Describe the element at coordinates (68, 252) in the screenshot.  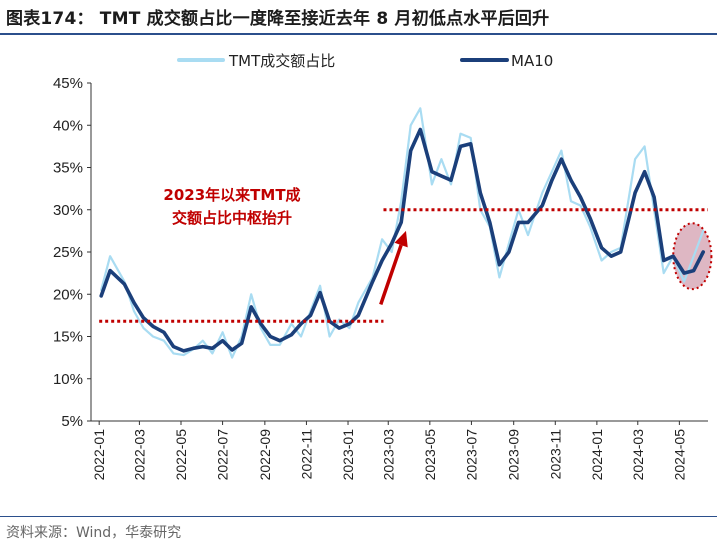
I see `y-tick-label: 25%` at that location.